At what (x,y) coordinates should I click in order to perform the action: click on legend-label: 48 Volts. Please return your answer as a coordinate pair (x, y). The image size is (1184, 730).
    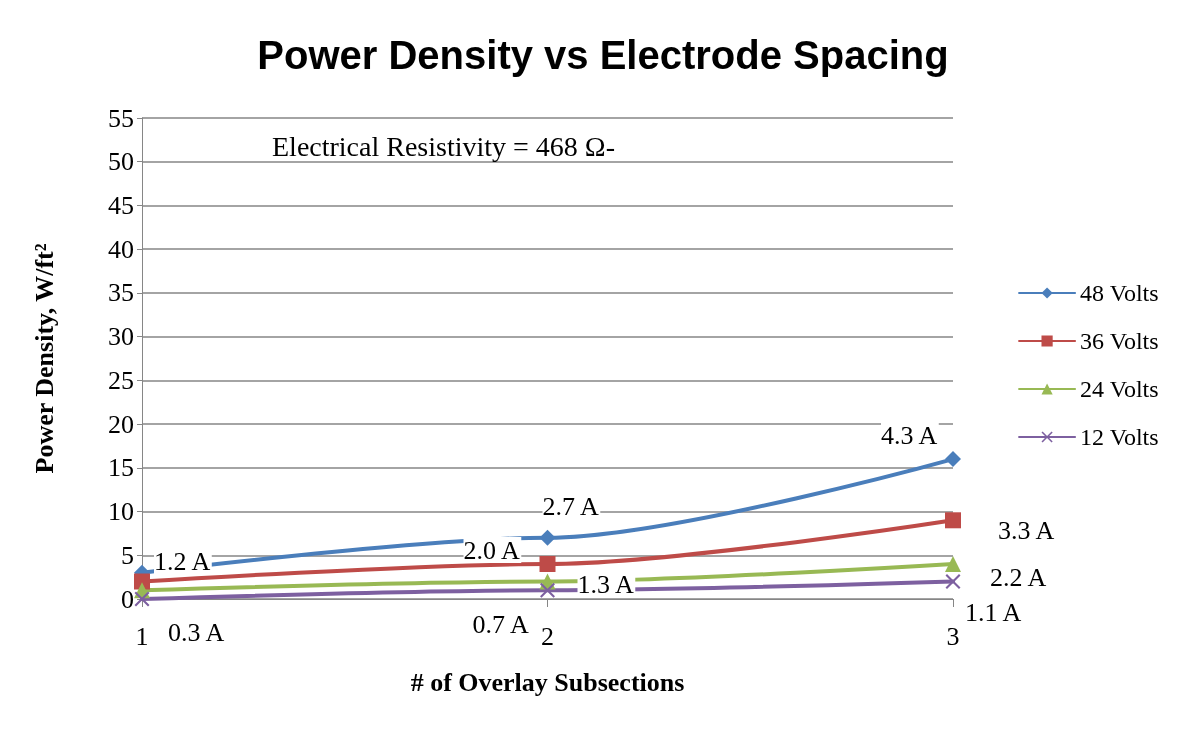
    Looking at the image, I should click on (1119, 293).